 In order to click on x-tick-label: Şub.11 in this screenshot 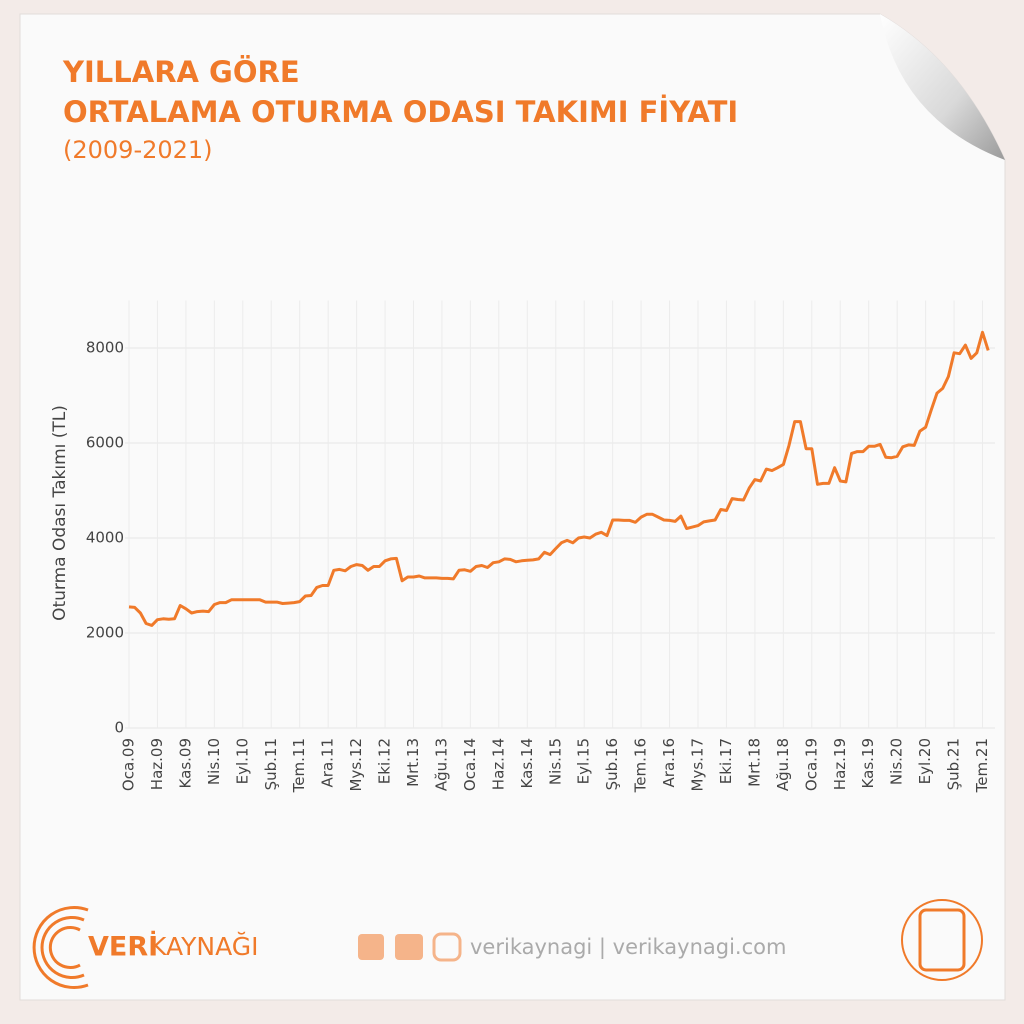, I will do `click(271, 764)`.